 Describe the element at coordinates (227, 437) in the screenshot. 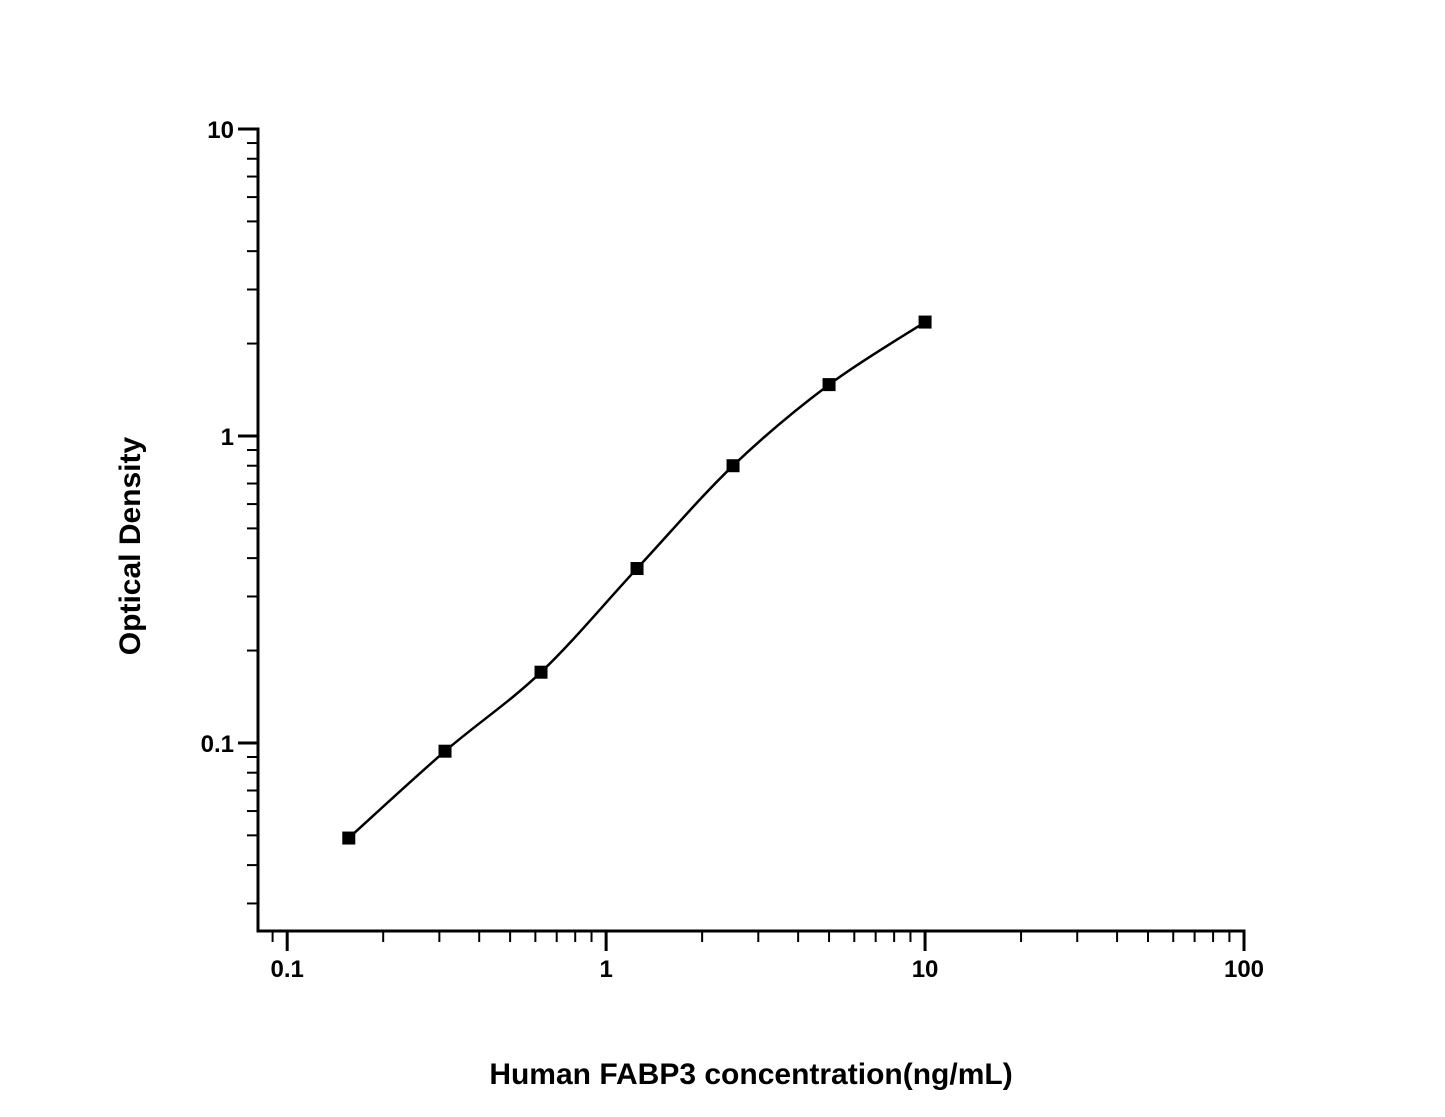

I see `y-tick-label: 1` at that location.